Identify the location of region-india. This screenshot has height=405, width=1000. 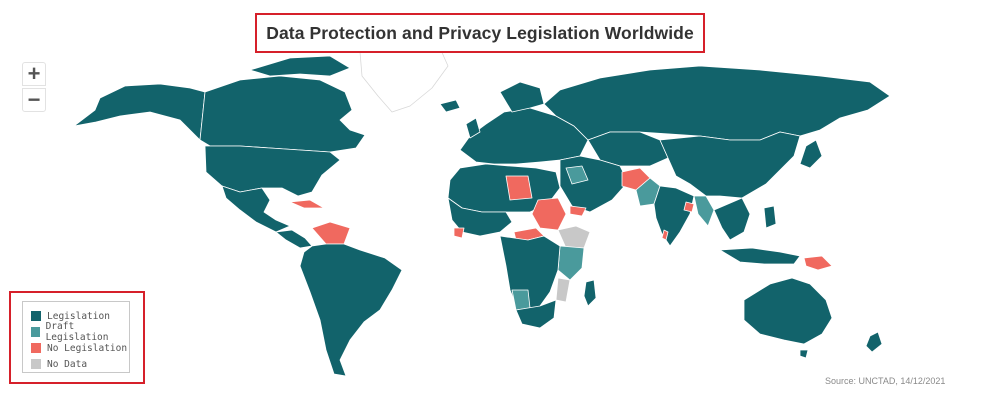
(674, 216).